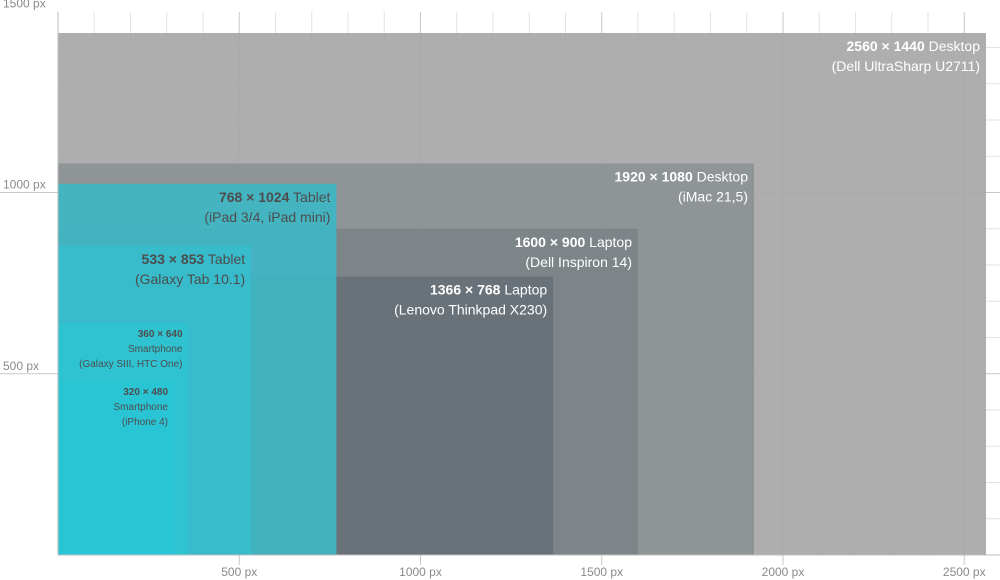 The image size is (1000, 580). Describe the element at coordinates (783, 572) in the screenshot. I see `x-tick-label: 2000 px` at that location.